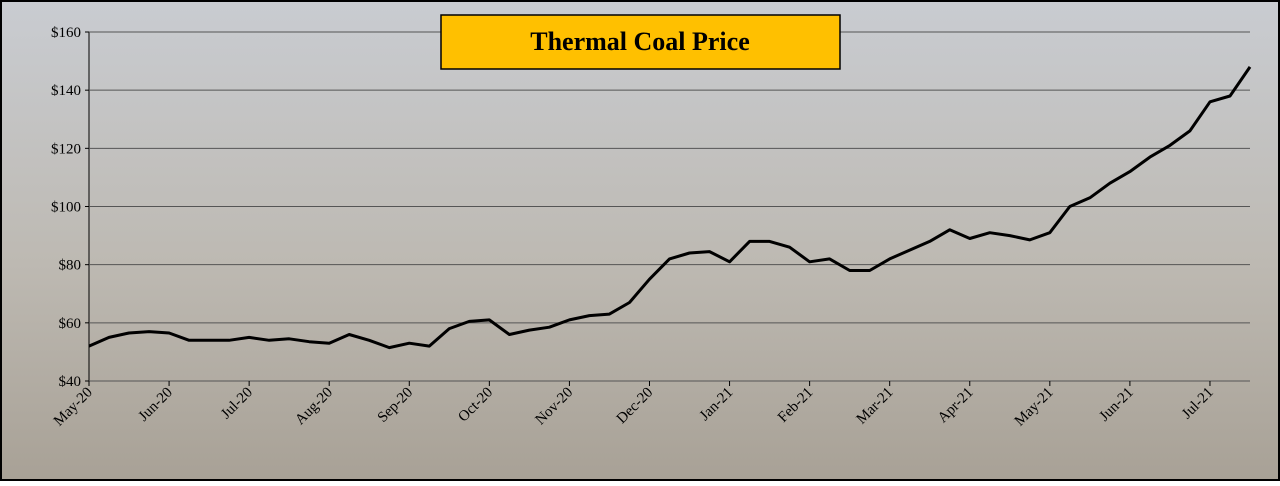  Describe the element at coordinates (66, 91) in the screenshot. I see `y-tick-label: $140` at that location.